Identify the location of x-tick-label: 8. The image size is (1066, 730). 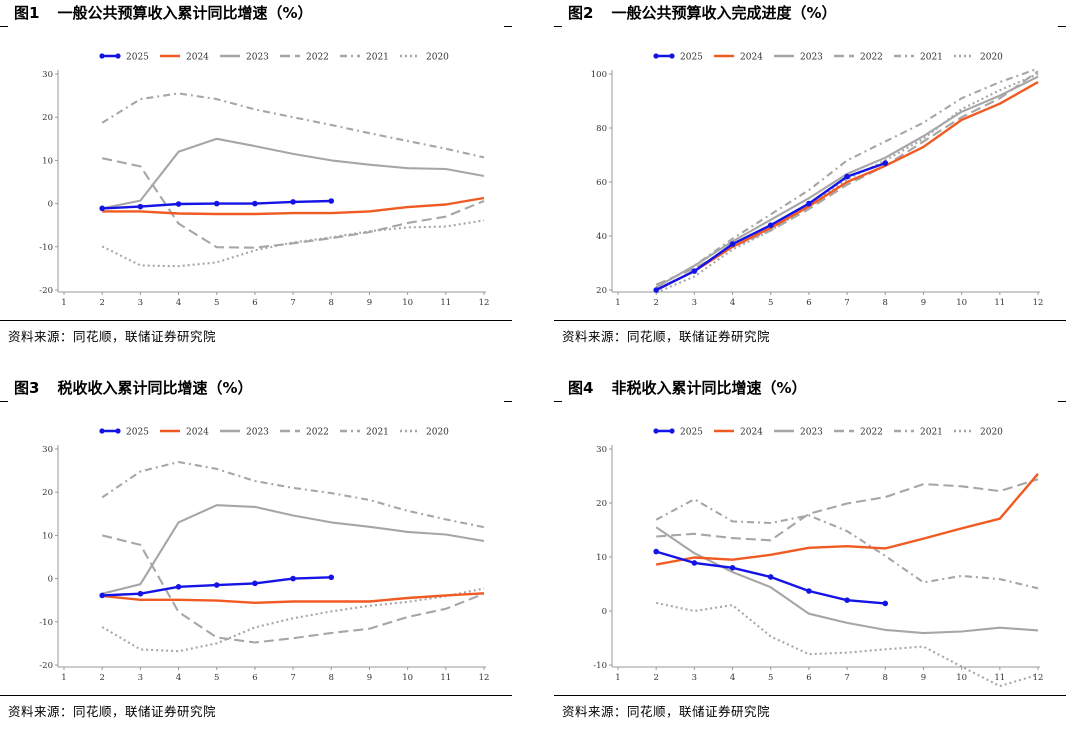
(331, 678).